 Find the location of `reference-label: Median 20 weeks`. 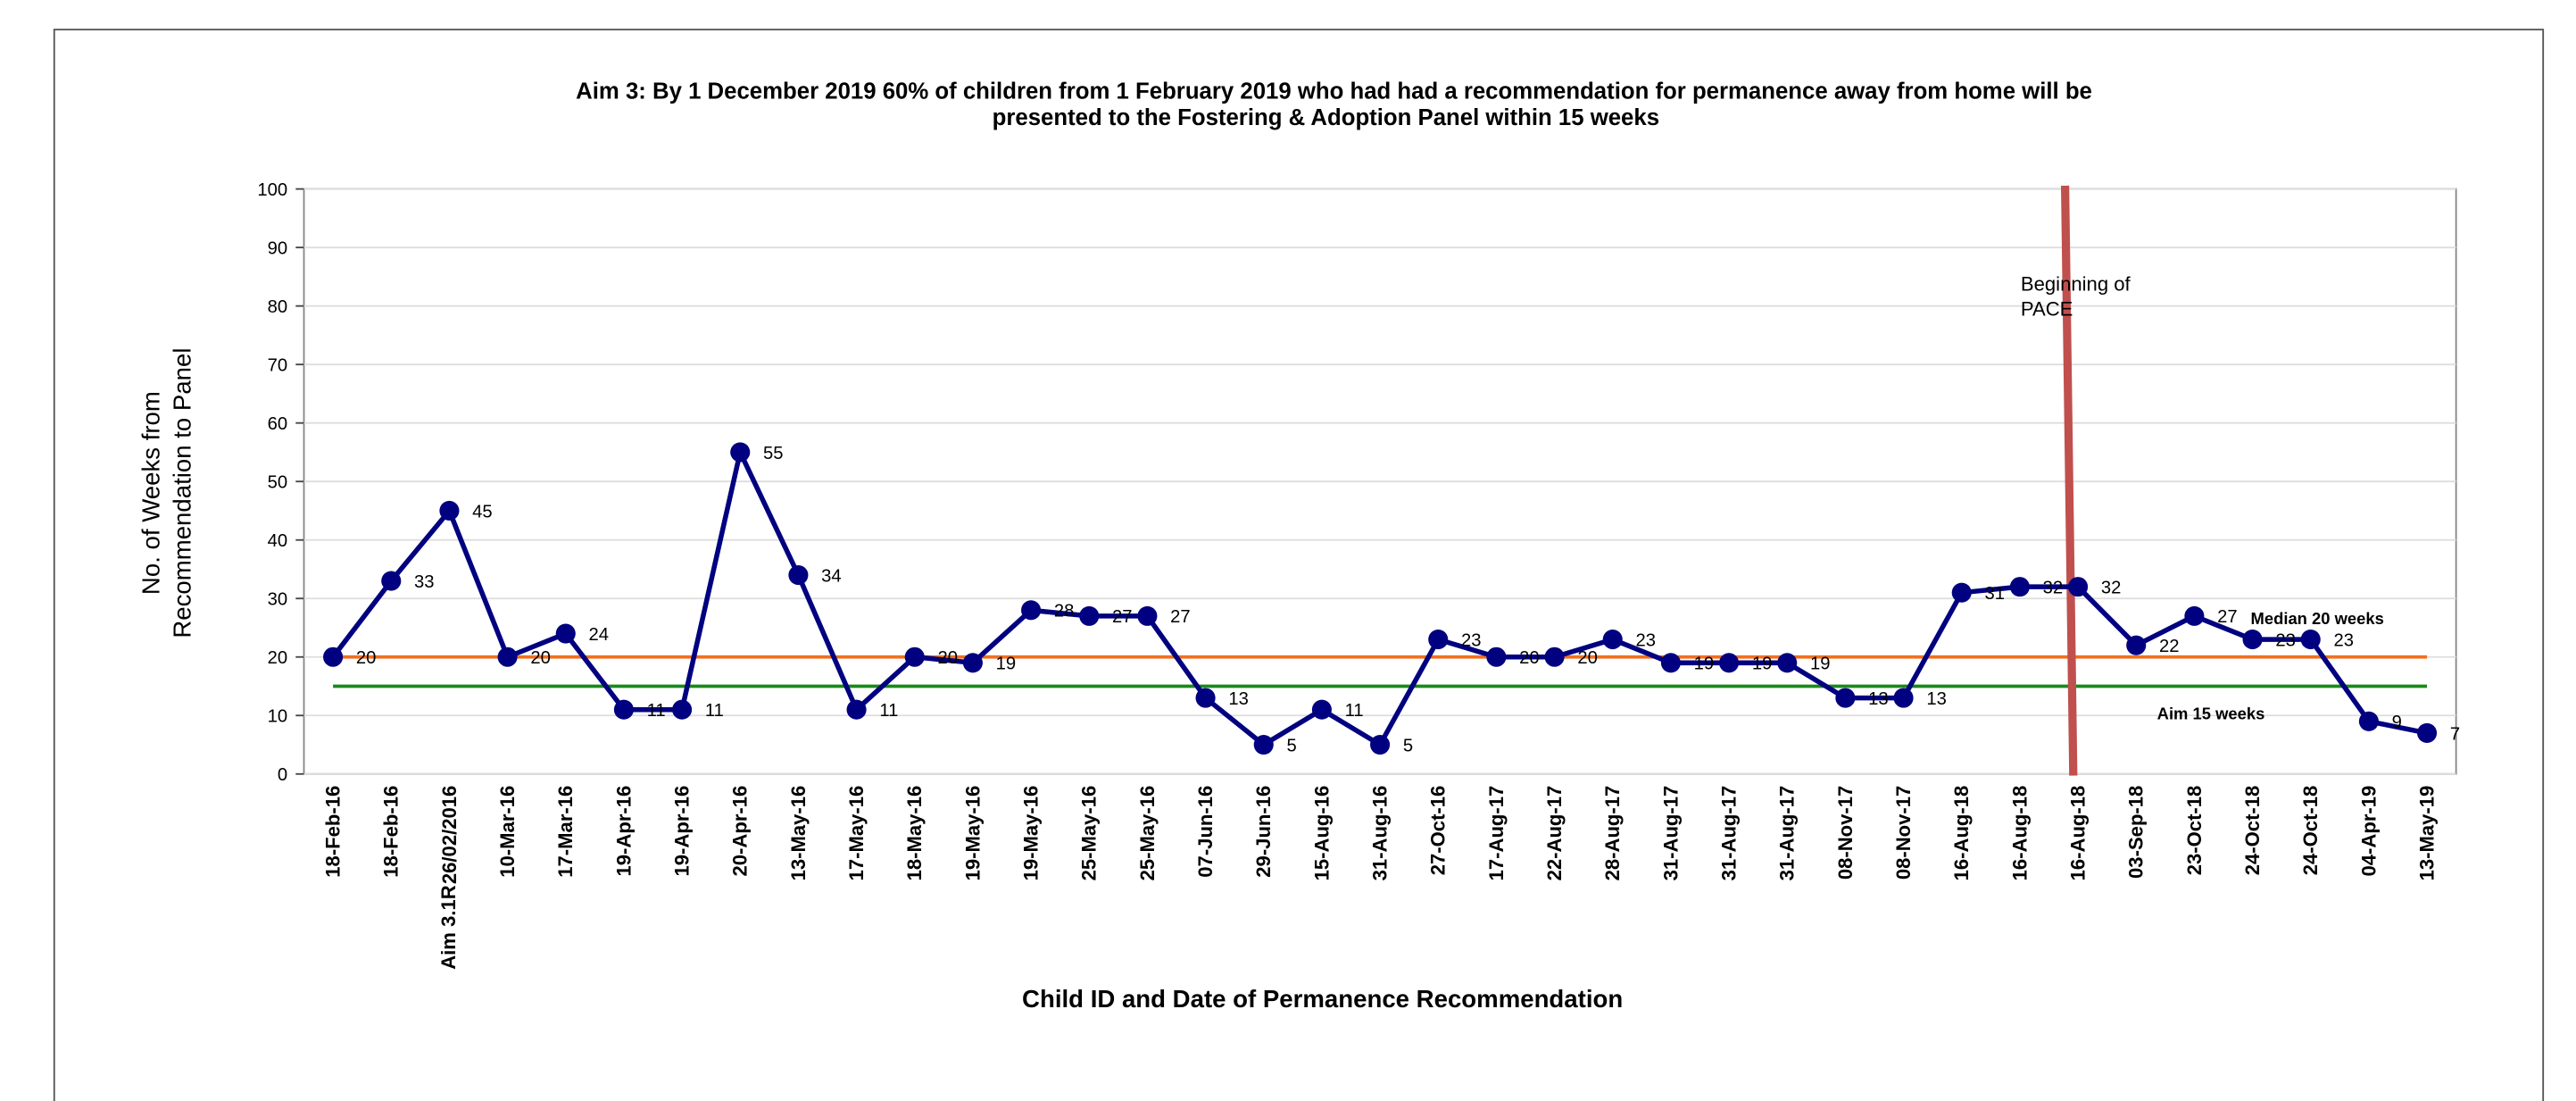

reference-label: Median 20 weeks is located at coordinates (2318, 618).